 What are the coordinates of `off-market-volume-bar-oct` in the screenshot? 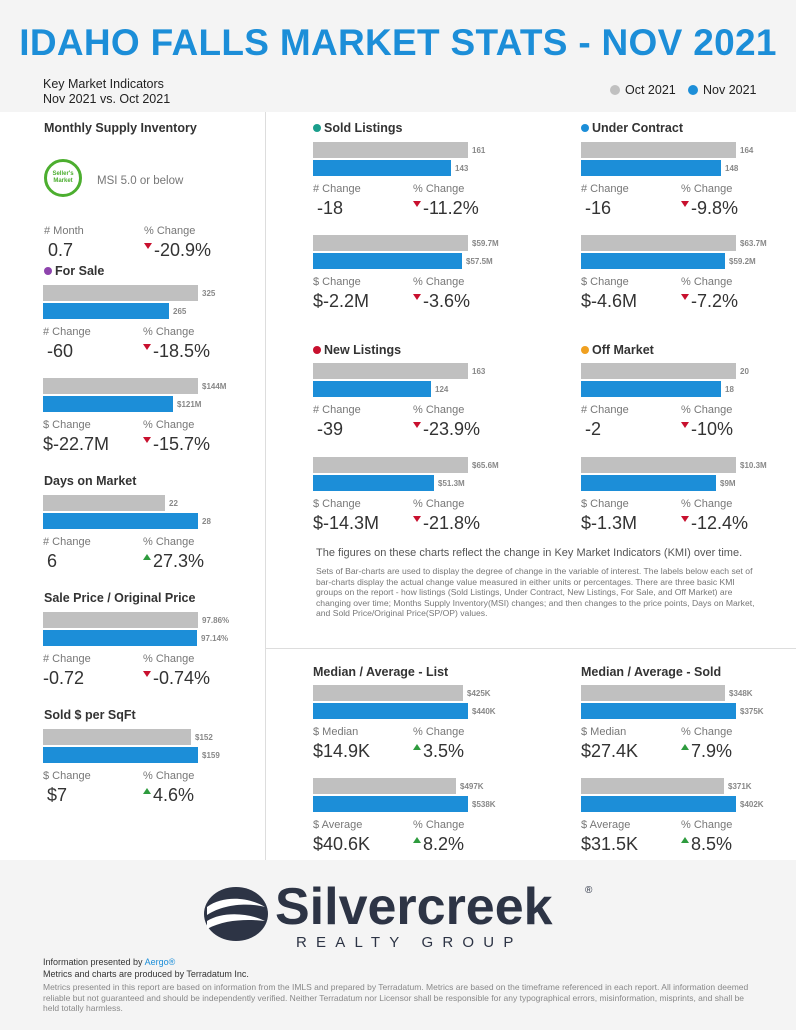 It's located at (658, 465).